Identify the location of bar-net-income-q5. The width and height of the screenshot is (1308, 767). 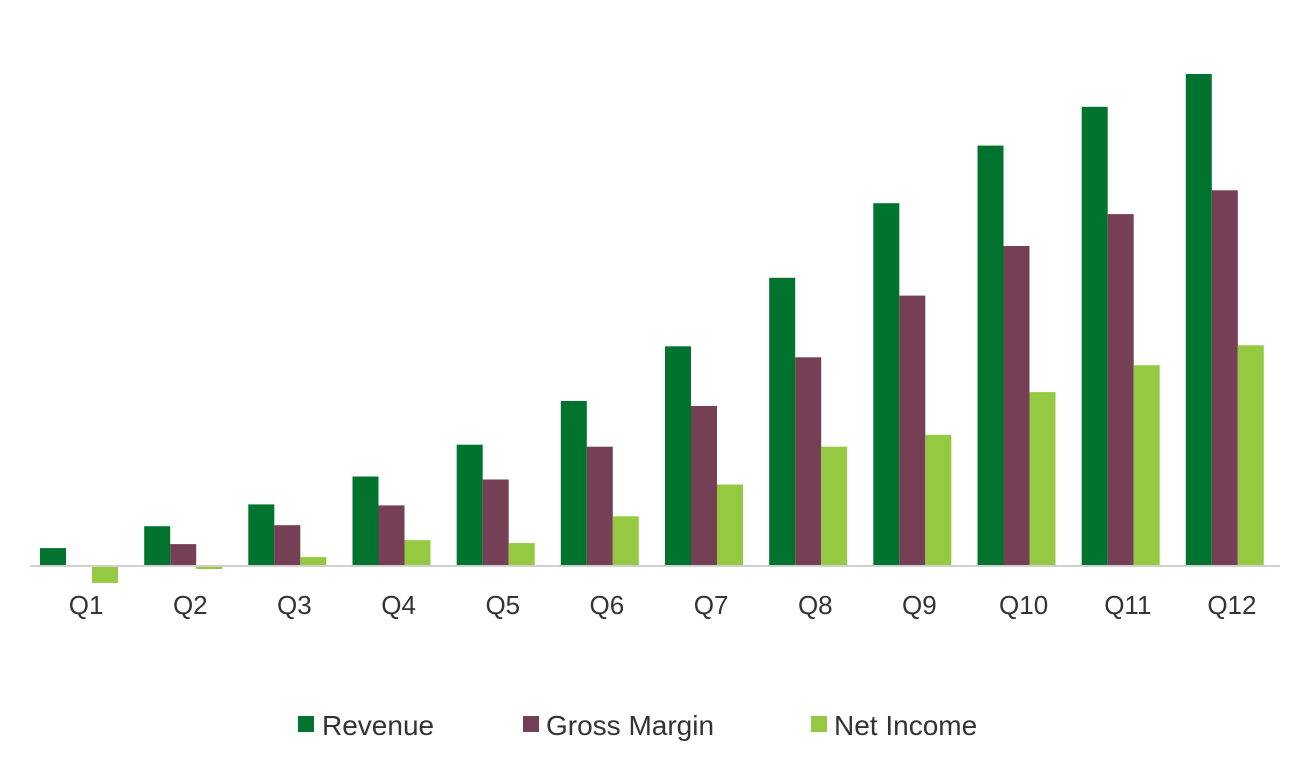
(521, 554).